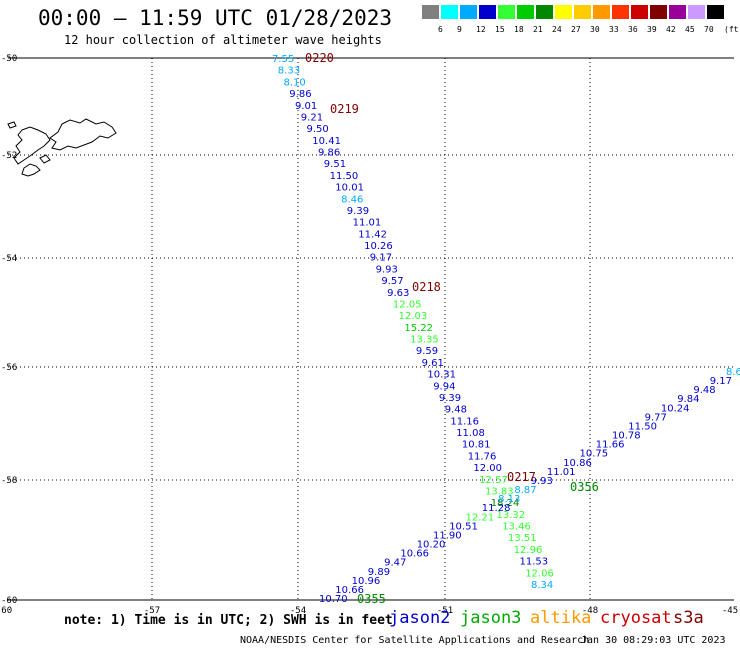  What do you see at coordinates (319, 58) in the screenshot?
I see `pass-time-label: 0220` at bounding box center [319, 58].